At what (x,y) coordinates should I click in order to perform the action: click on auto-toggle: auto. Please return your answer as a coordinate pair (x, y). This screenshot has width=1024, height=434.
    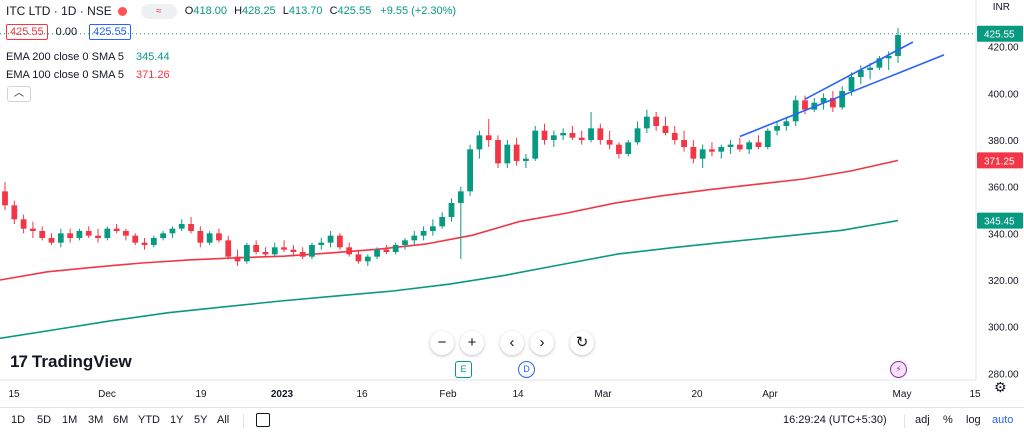
    Looking at the image, I should click on (1003, 420).